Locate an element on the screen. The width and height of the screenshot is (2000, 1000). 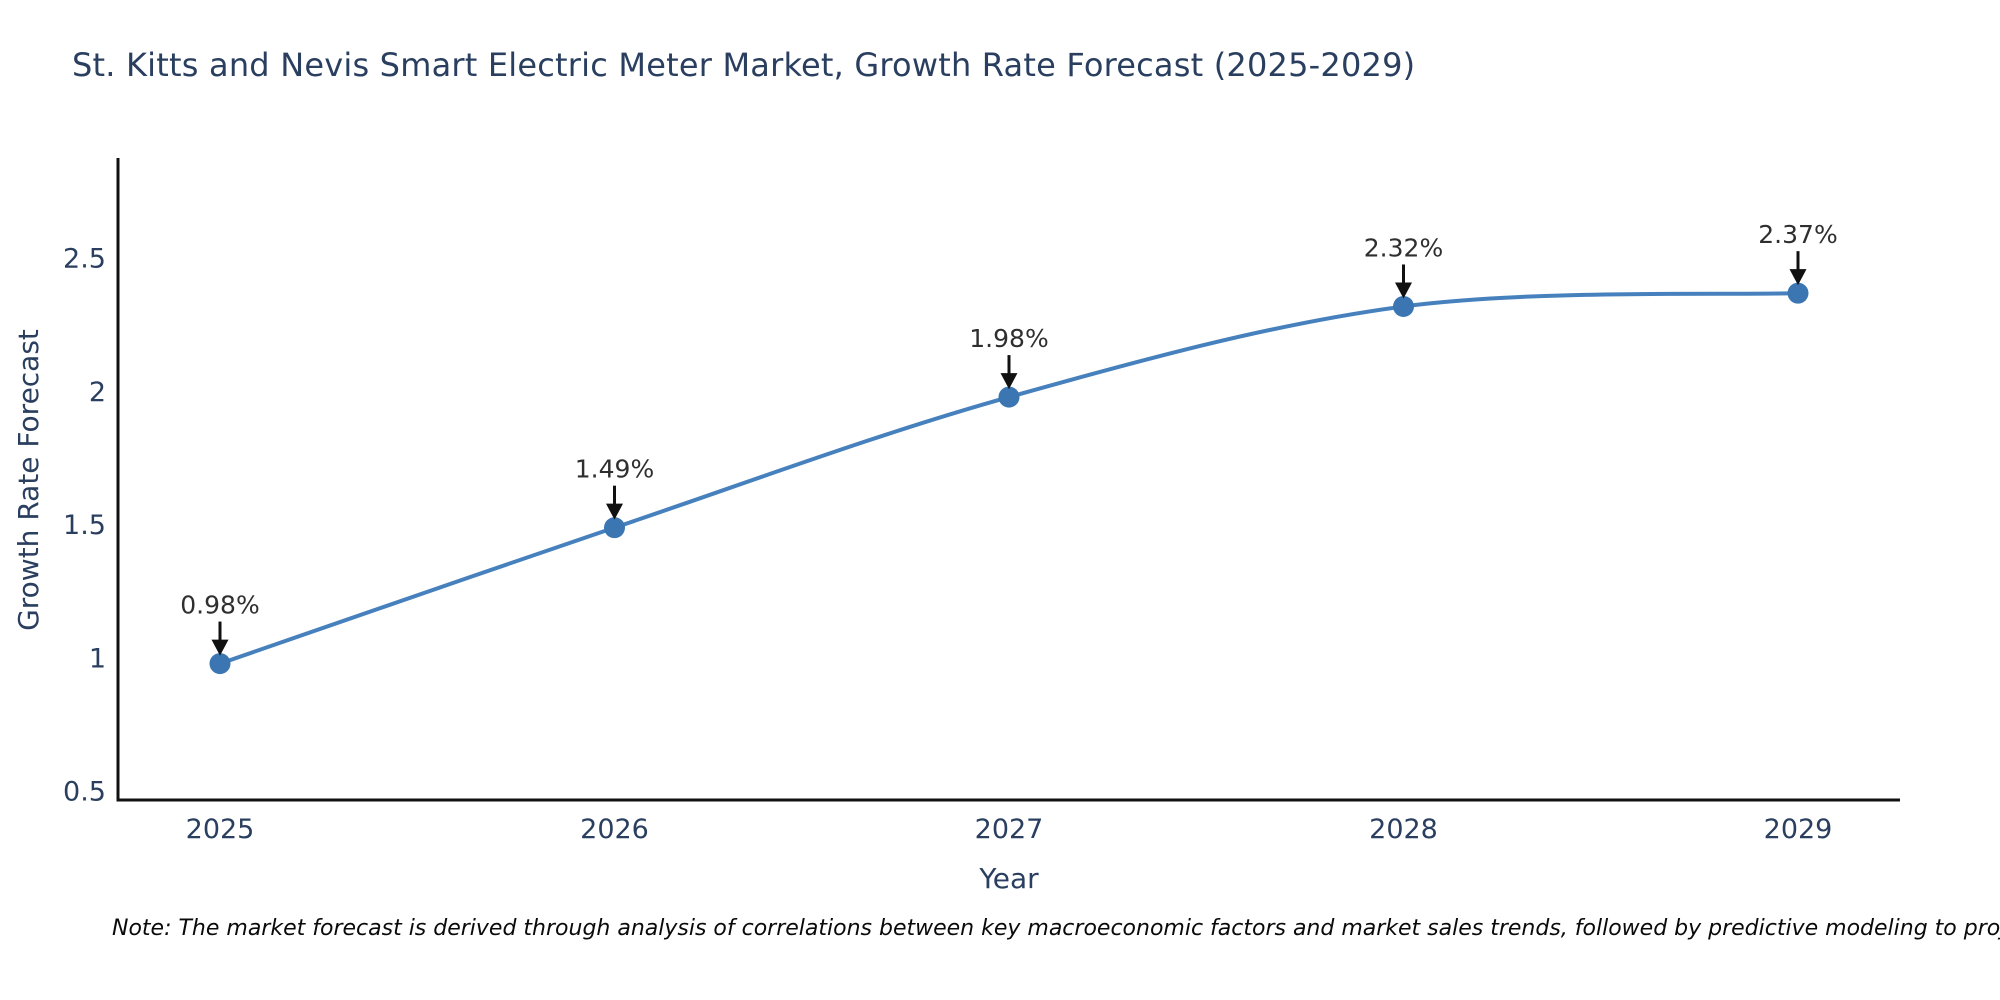
y-tick-label: 2 is located at coordinates (97, 392).